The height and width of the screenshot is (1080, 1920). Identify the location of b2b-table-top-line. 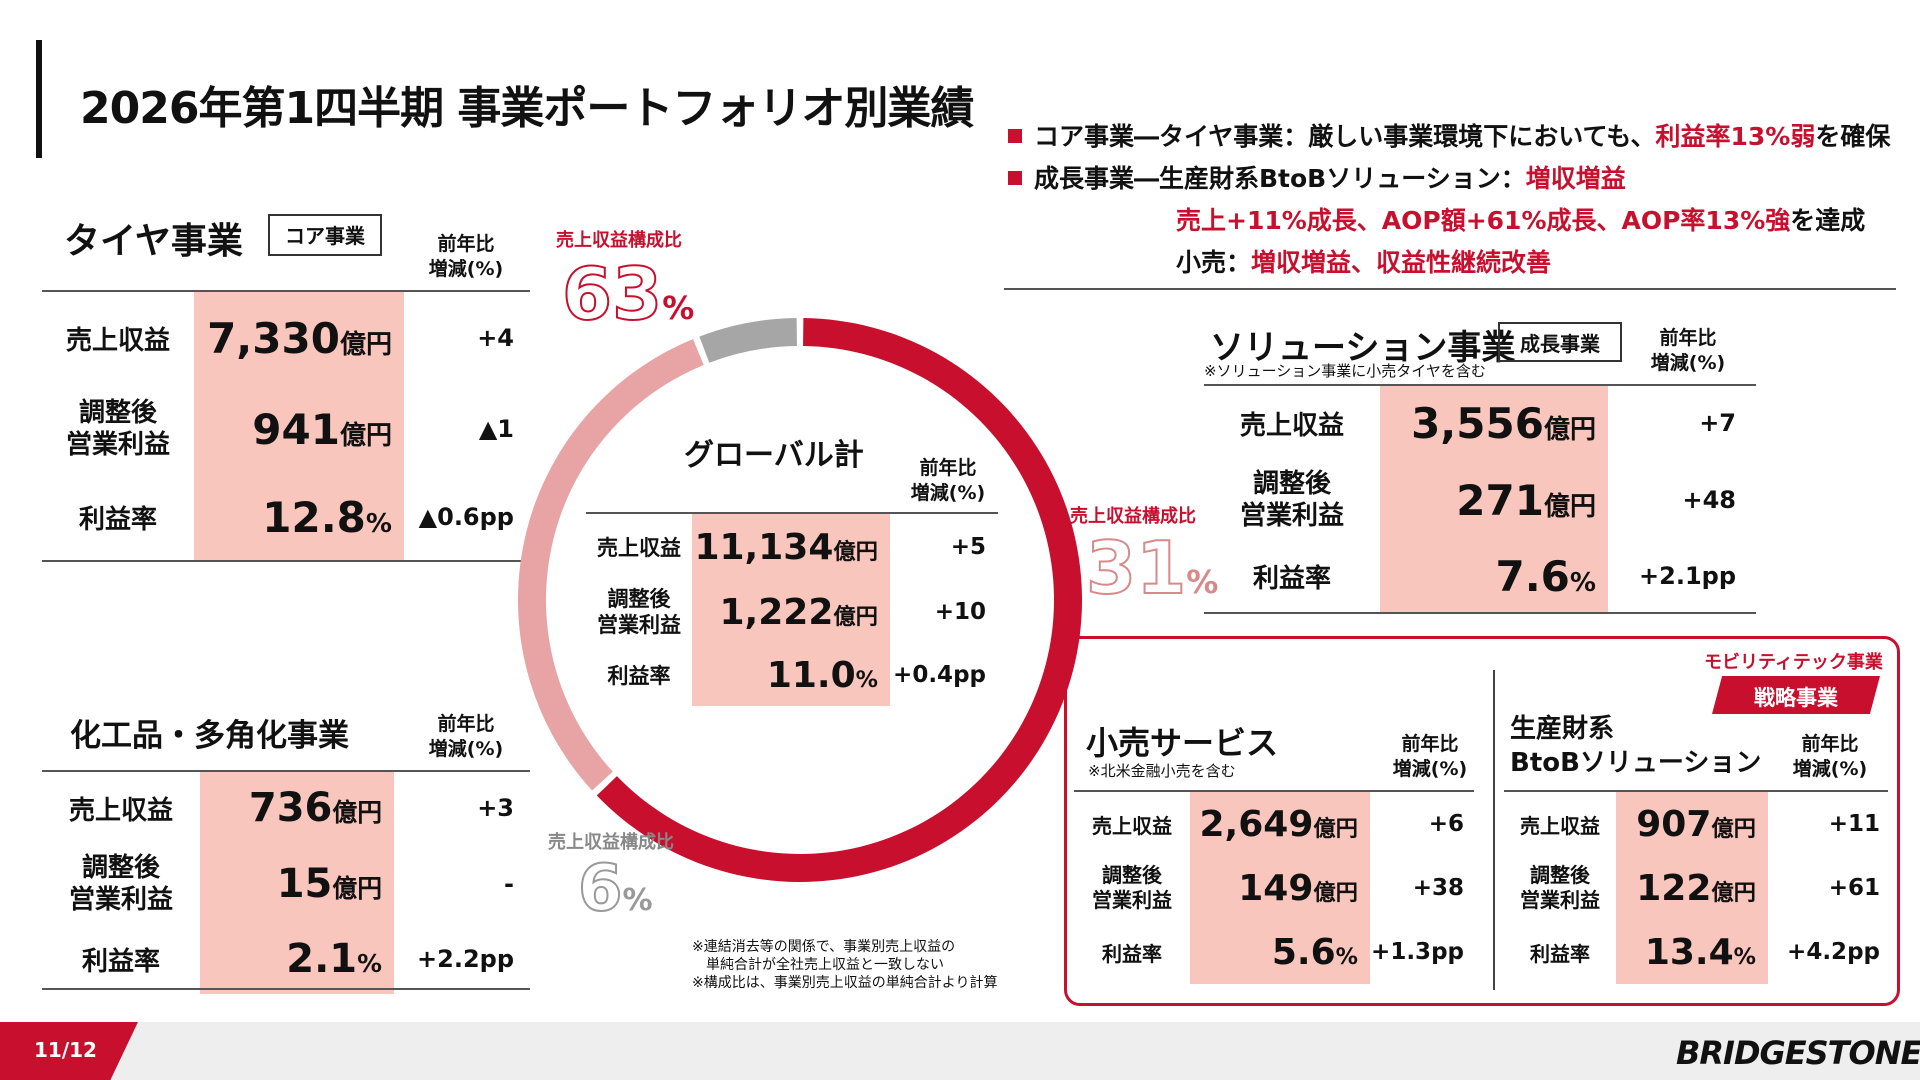
(1696, 791).